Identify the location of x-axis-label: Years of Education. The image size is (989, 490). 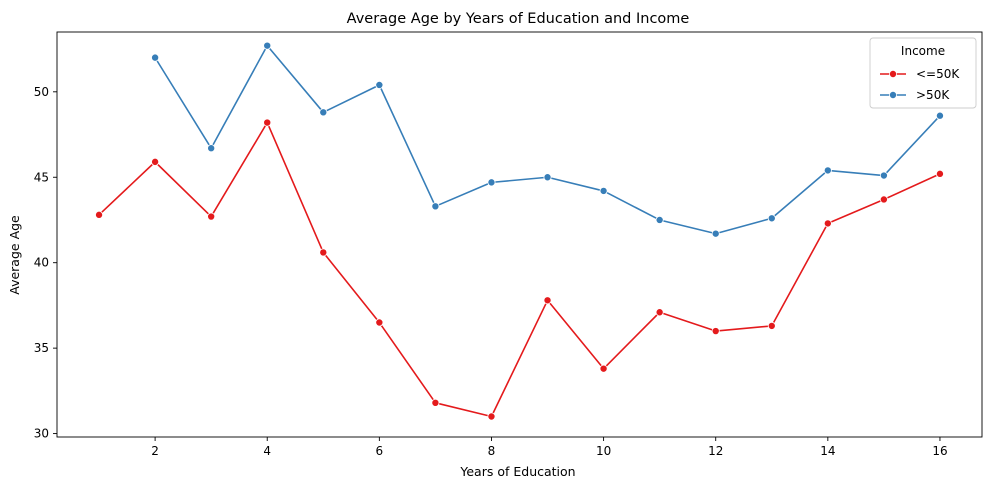
(517, 471).